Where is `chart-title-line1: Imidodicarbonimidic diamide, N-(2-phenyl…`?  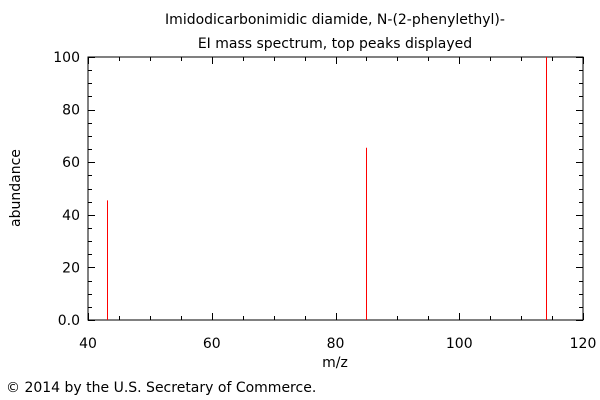
chart-title-line1: Imidodicarbonimidic diamide, N-(2-phenyl… is located at coordinates (335, 20).